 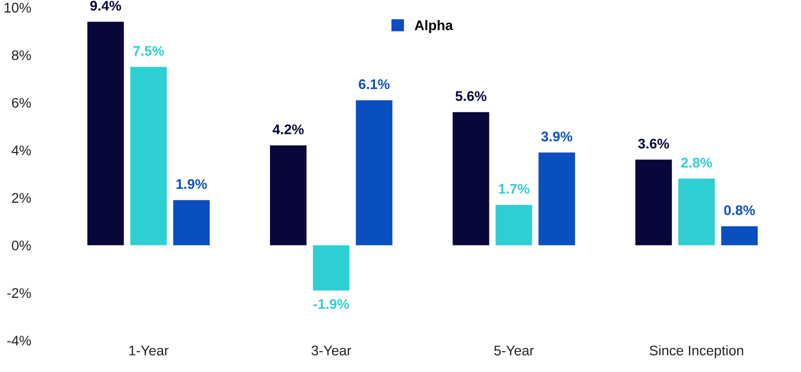 I want to click on y-tick-label: -4%, so click(x=19, y=341).